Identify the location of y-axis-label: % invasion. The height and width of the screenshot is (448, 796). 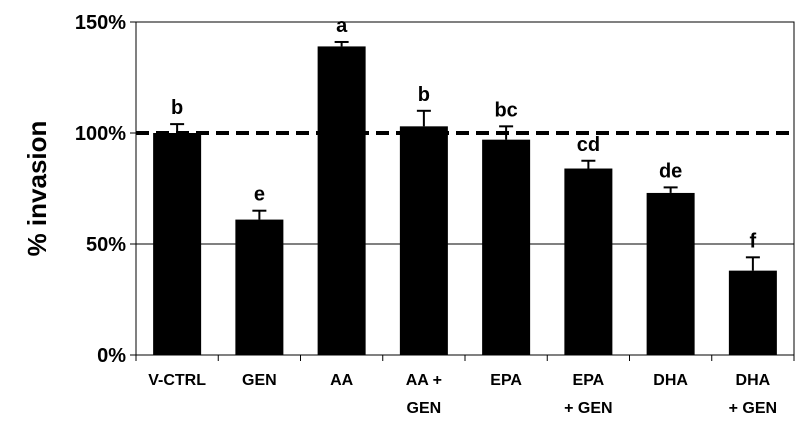
(37, 189).